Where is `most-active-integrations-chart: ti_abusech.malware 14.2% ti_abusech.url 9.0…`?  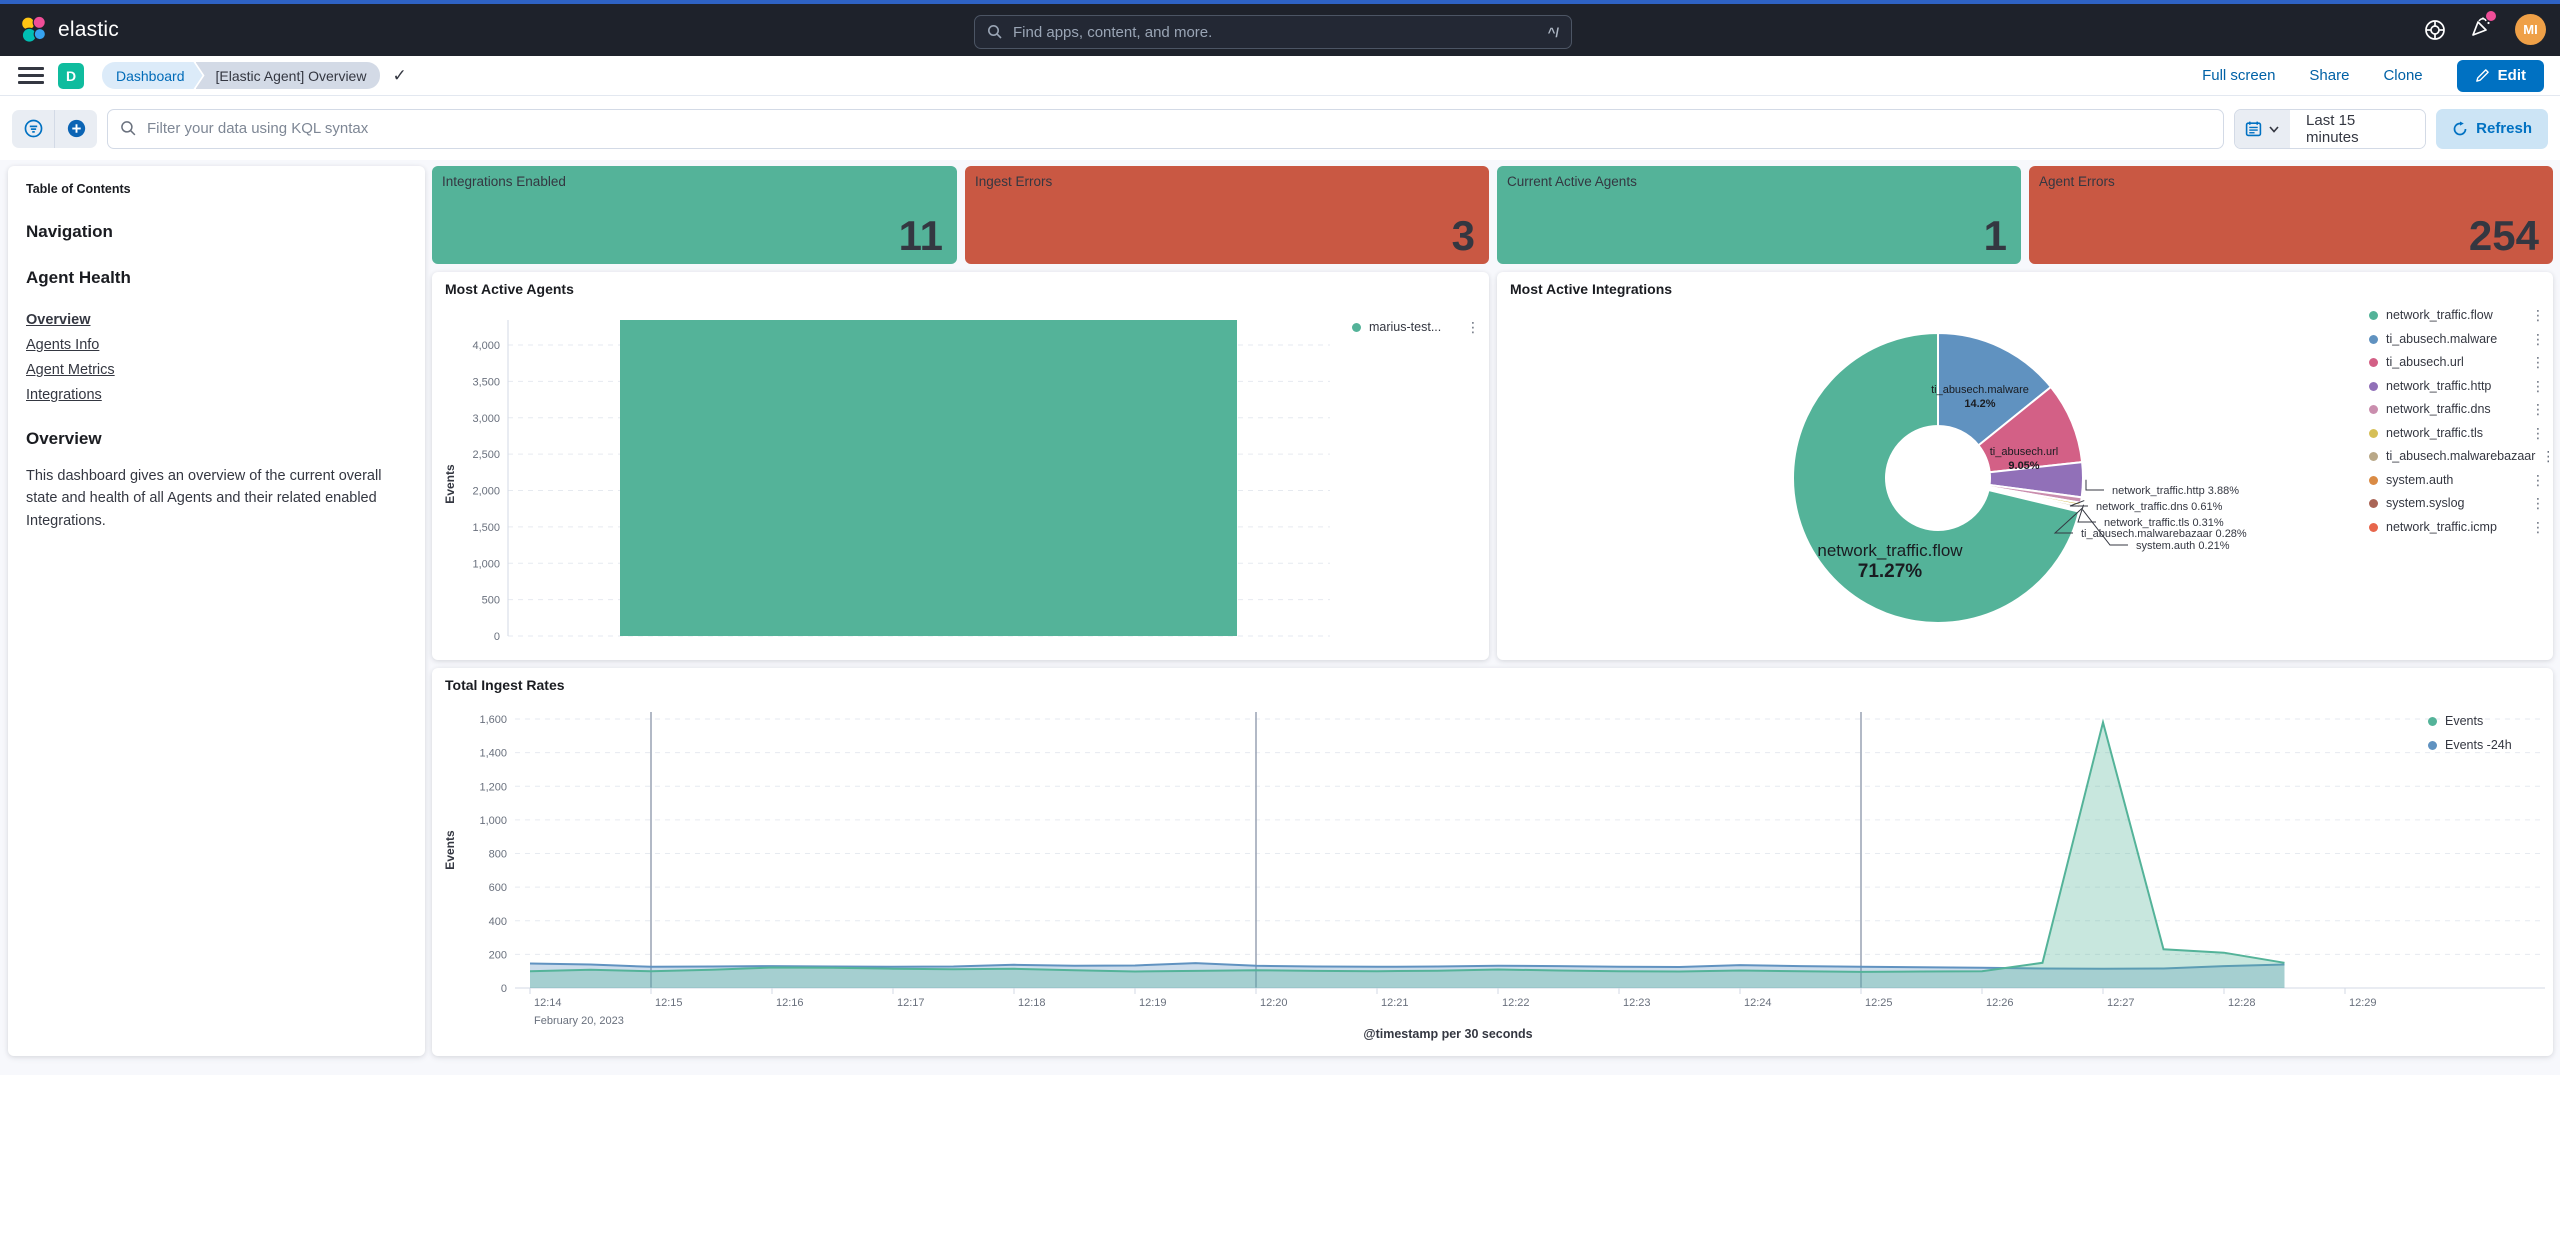
most-active-integrations-chart: ti_abusech.malware 14.2% ti_abusech.url 9.0… is located at coordinates (2025, 466).